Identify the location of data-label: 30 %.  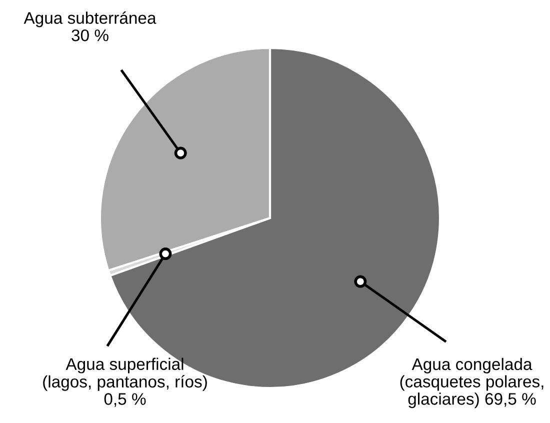
(90, 35).